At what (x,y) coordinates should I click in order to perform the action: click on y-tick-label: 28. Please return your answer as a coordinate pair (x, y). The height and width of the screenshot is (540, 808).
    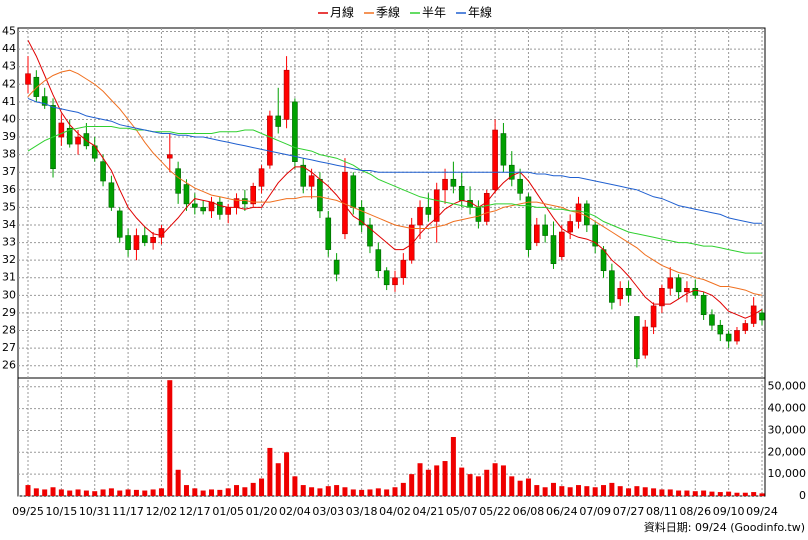
    Looking at the image, I should click on (9, 330).